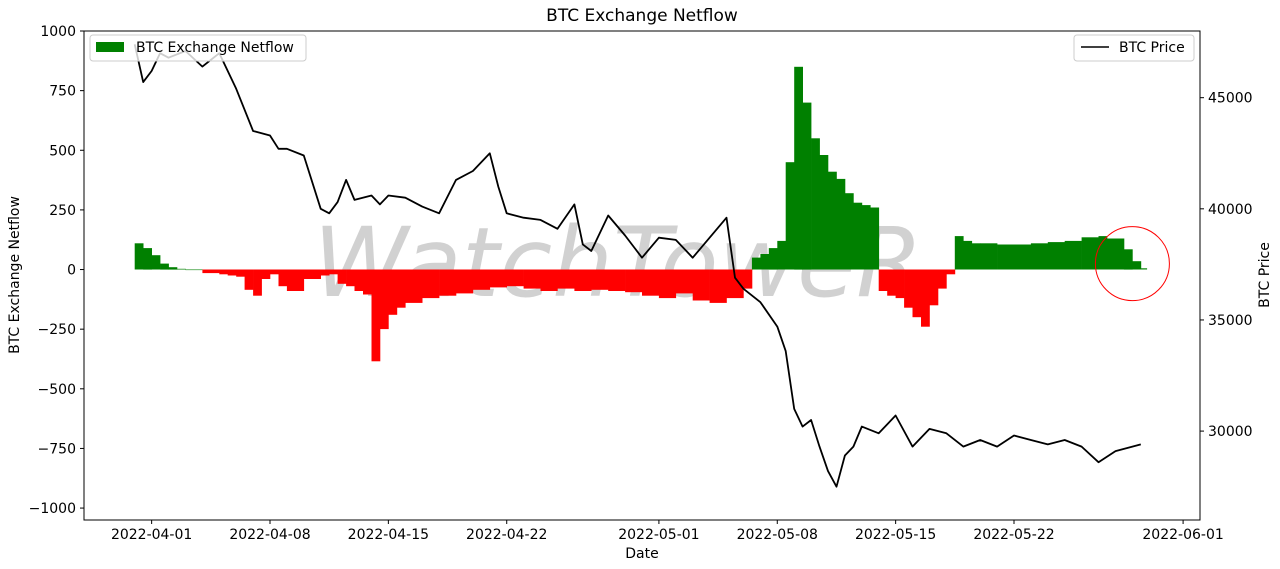 This screenshot has height=569, width=1280. I want to click on y-tick-label: 250, so click(62, 211).